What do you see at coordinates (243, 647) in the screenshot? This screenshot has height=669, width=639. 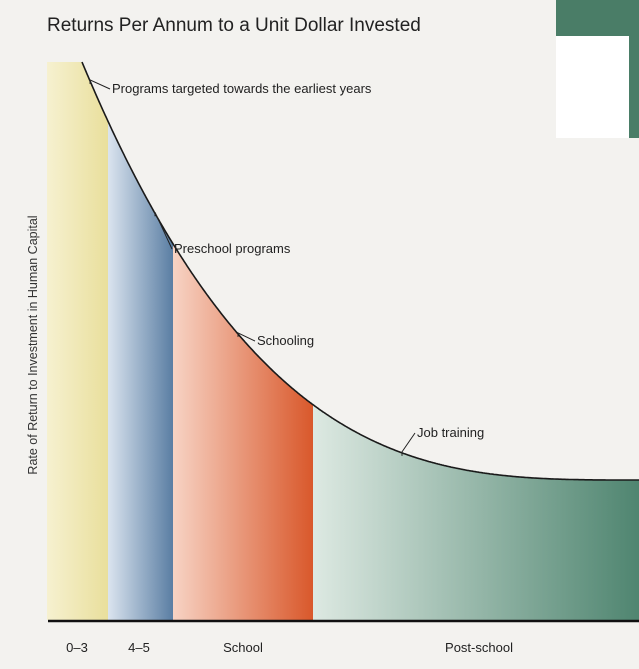 I see `x-tick-label-school: School` at bounding box center [243, 647].